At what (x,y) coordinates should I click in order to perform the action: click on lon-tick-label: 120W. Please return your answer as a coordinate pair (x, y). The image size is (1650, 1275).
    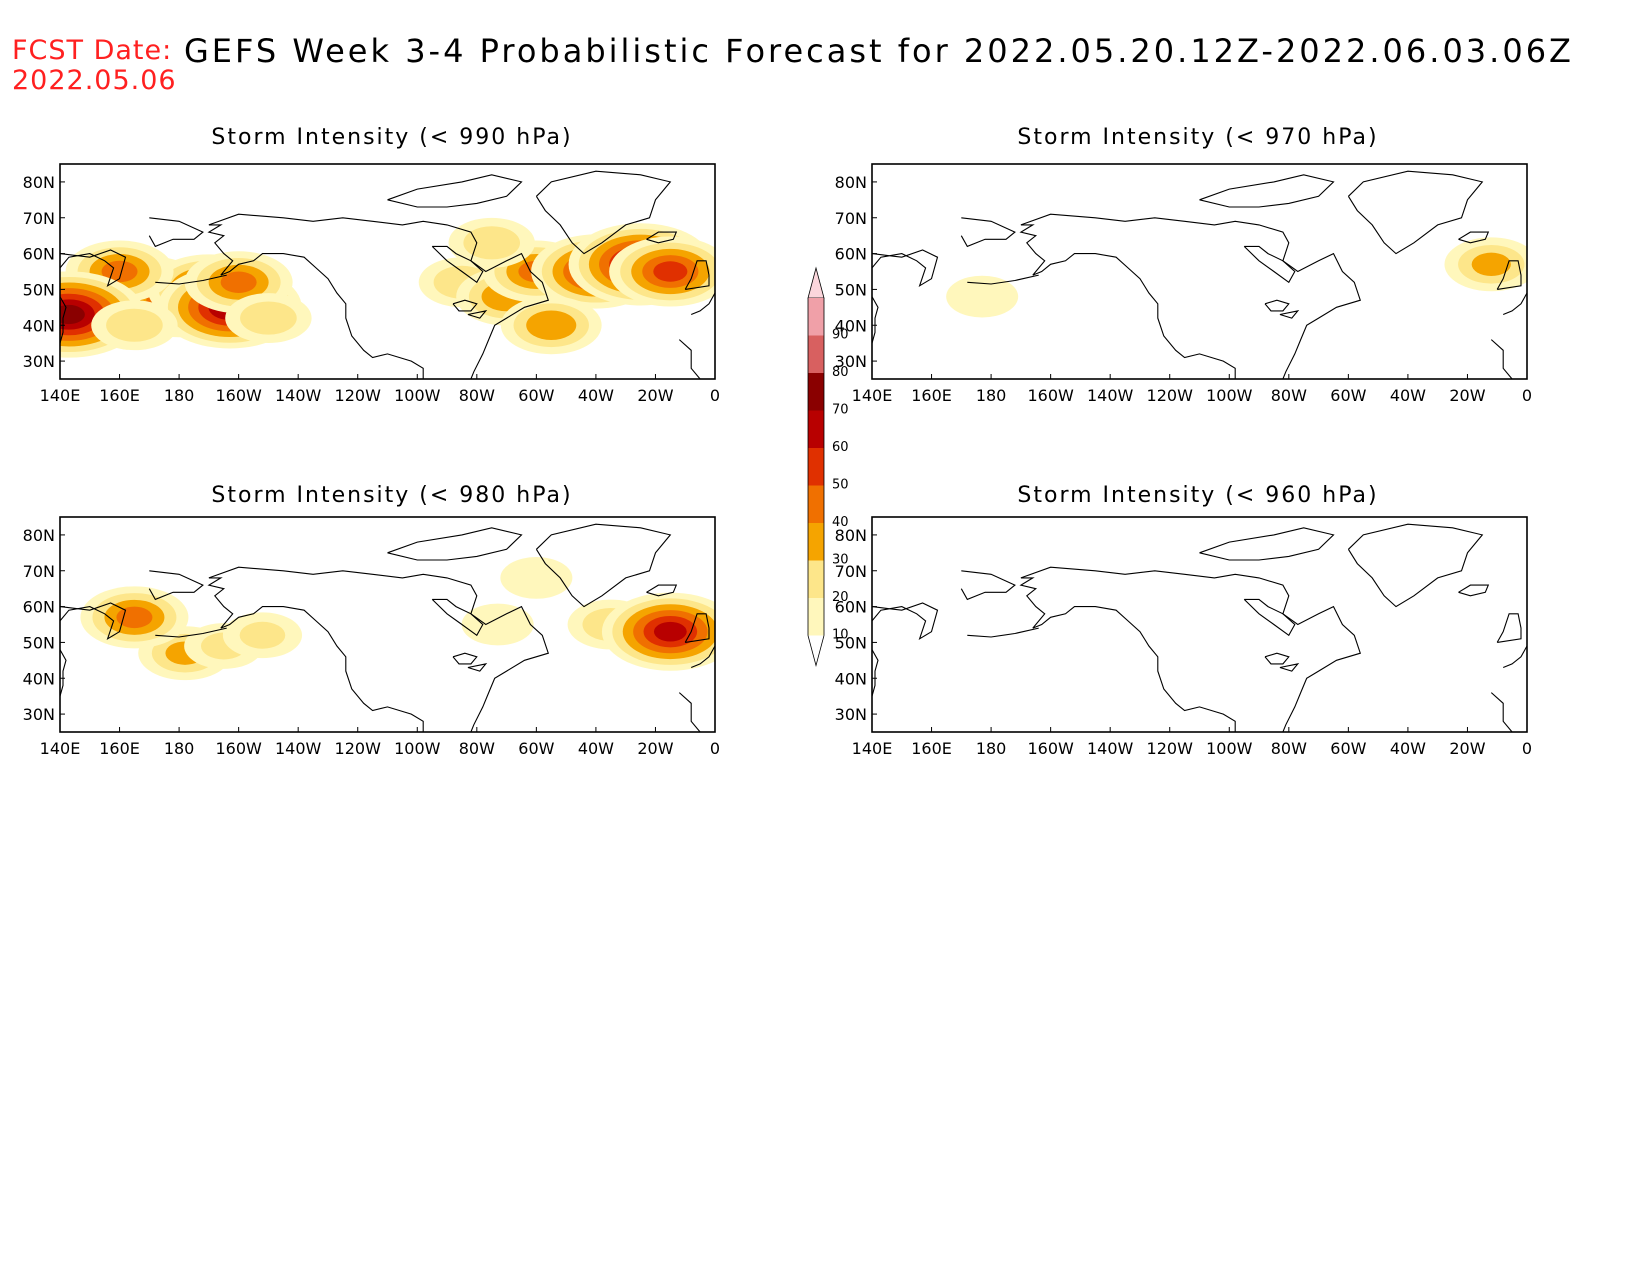
    Looking at the image, I should click on (358, 395).